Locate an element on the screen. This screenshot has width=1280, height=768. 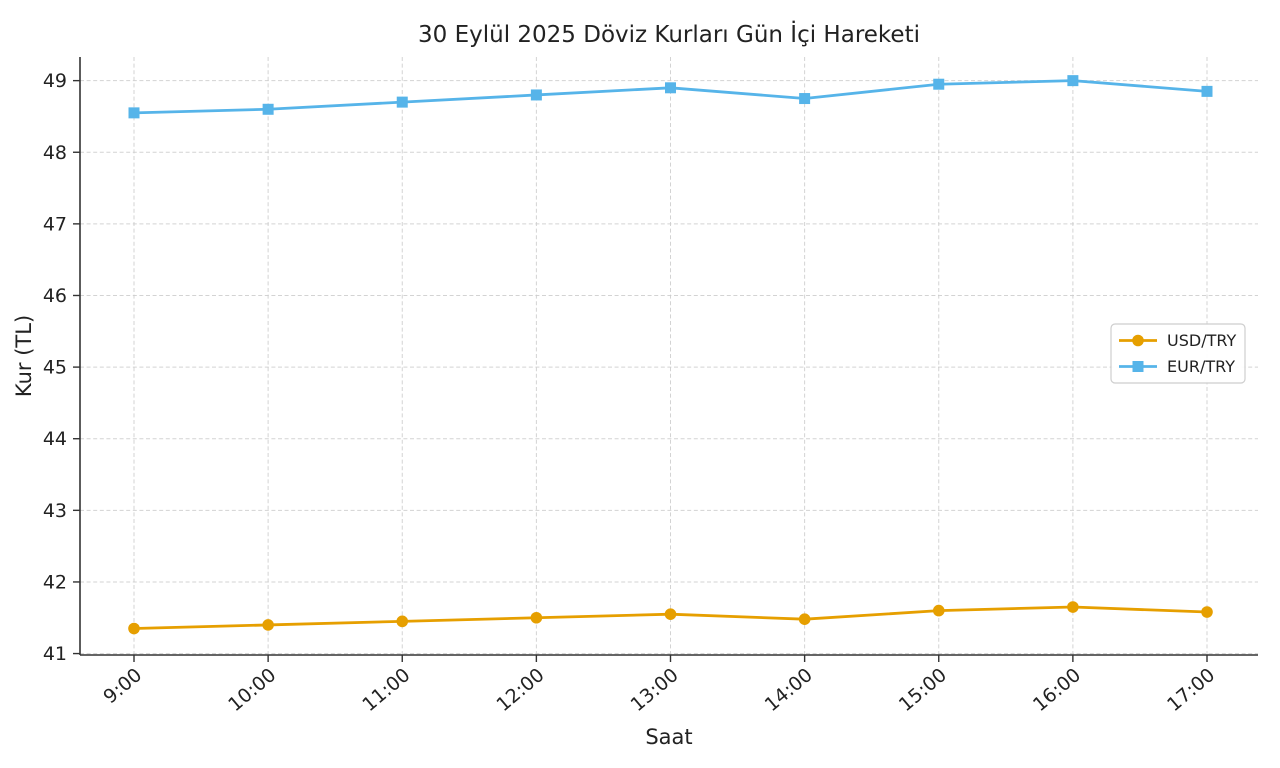
y-tick-label: 43 is located at coordinates (55, 511).